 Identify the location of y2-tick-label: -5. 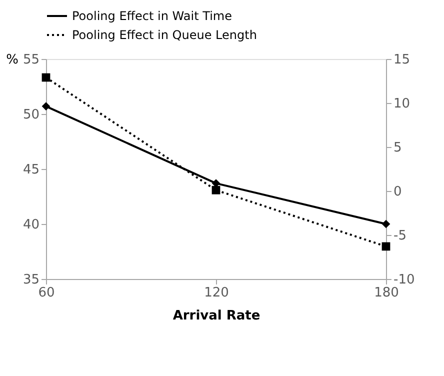
(400, 236).